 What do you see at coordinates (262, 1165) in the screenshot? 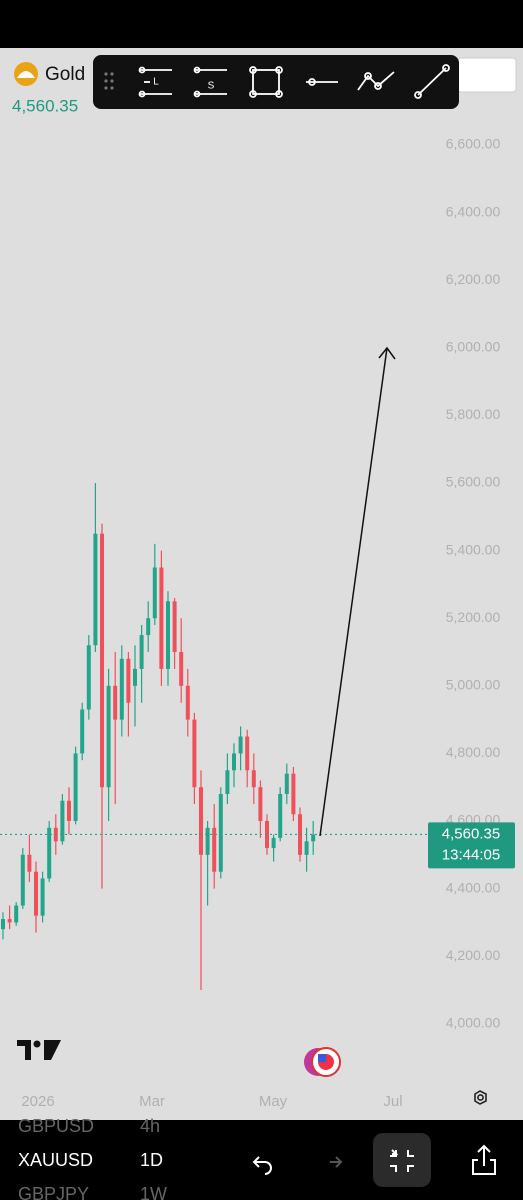
I see `undo-button` at bounding box center [262, 1165].